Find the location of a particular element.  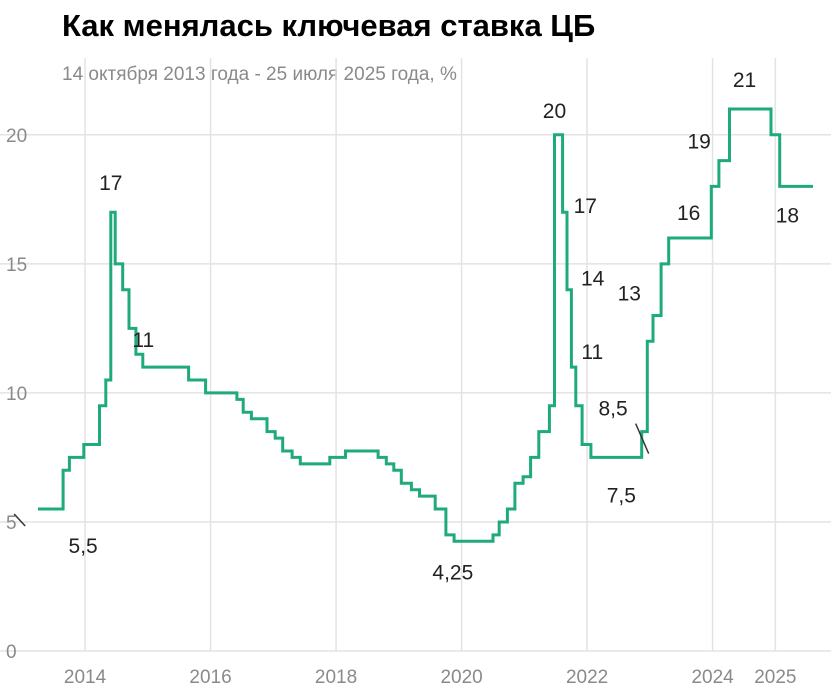

y-tick-label: 20 is located at coordinates (16, 136).